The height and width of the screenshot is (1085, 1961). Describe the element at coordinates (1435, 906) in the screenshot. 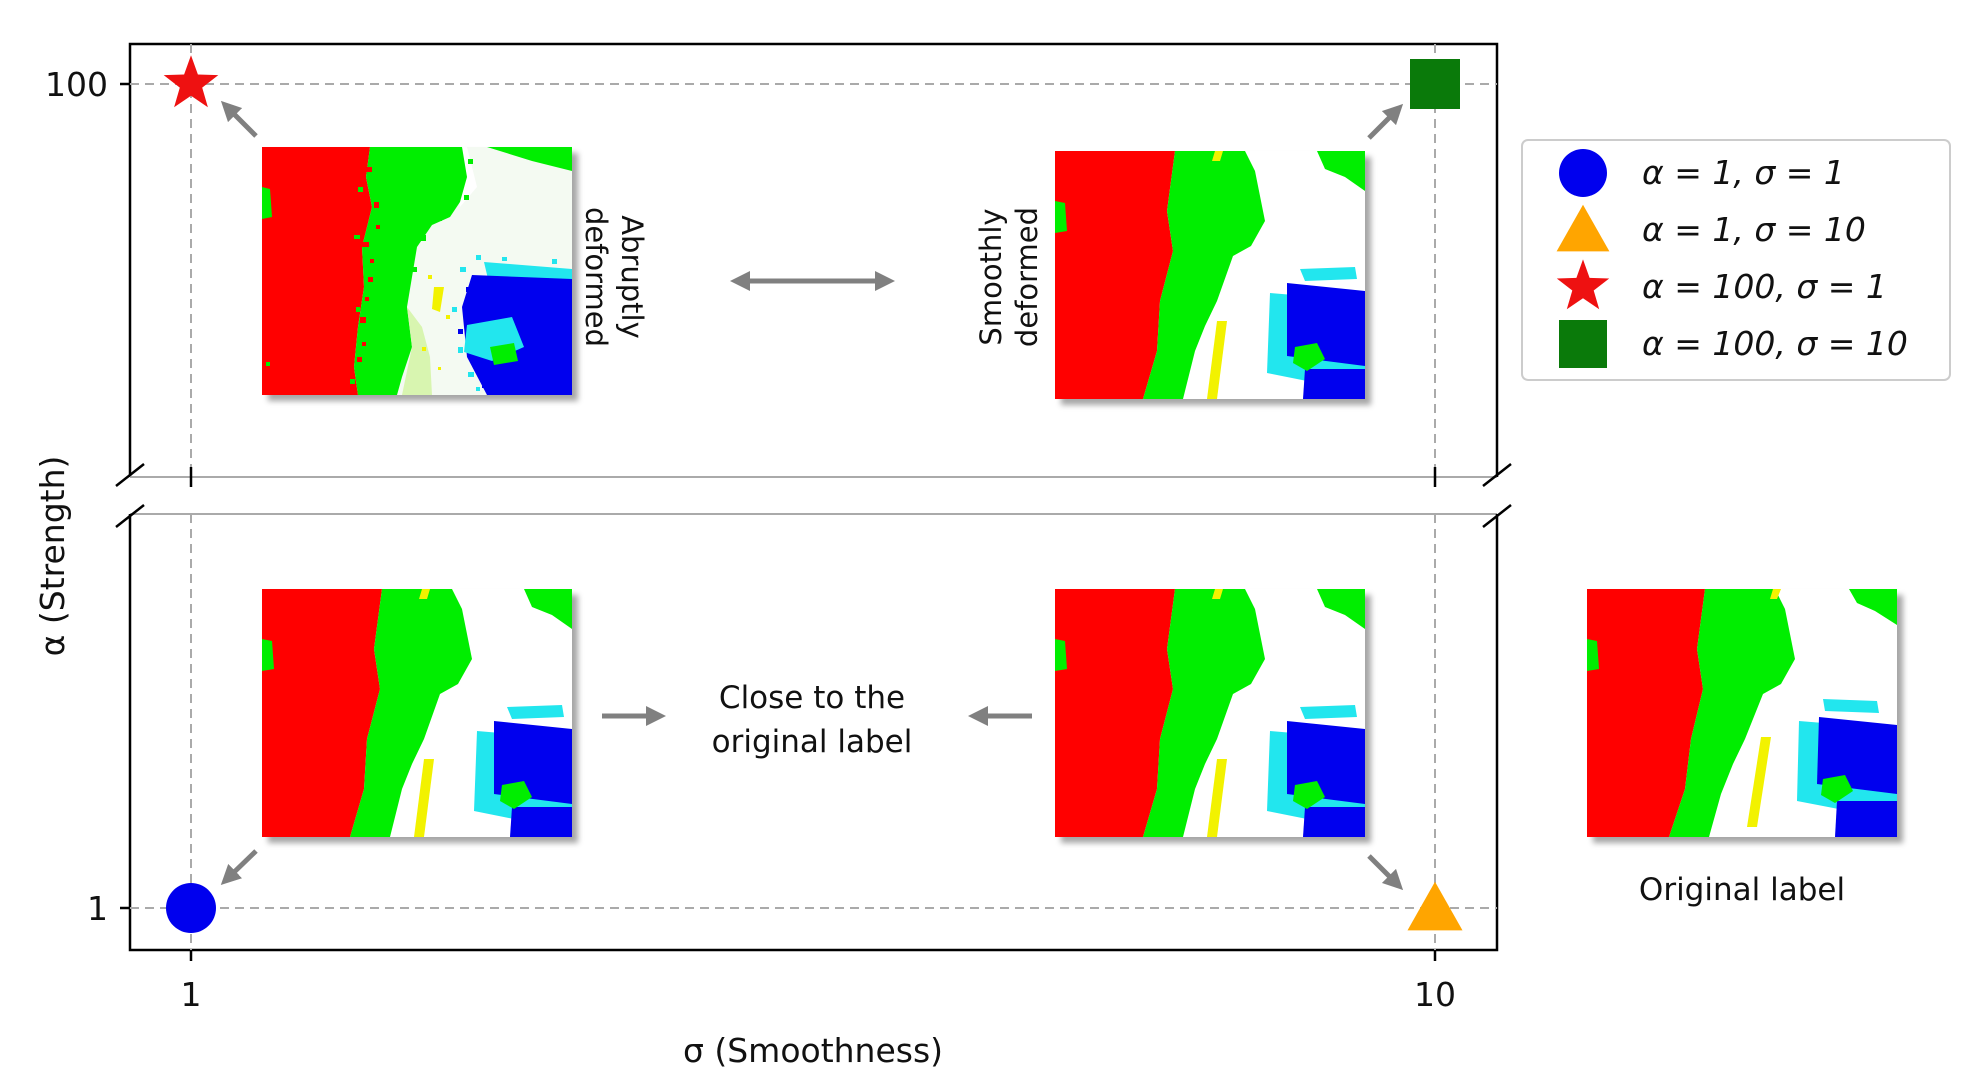

I see `marker-alpha1-sigma10` at that location.